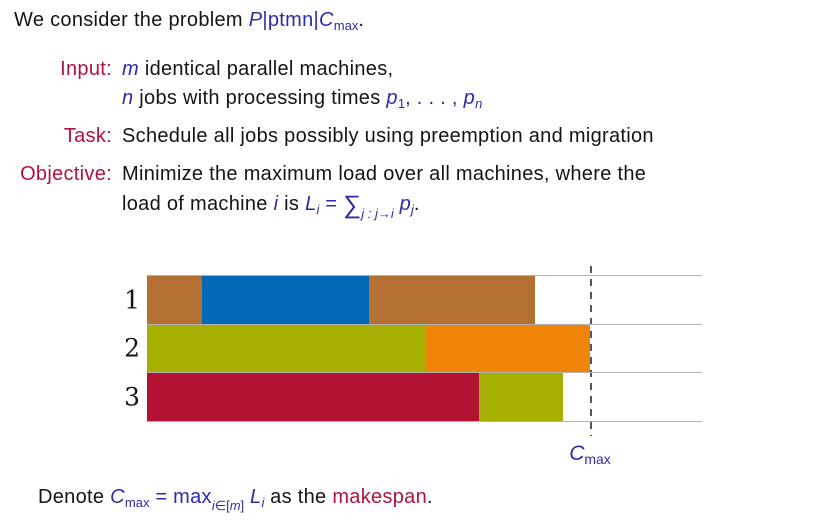 The width and height of the screenshot is (831, 521). I want to click on cmax-axis-label: Cmax, so click(590, 456).